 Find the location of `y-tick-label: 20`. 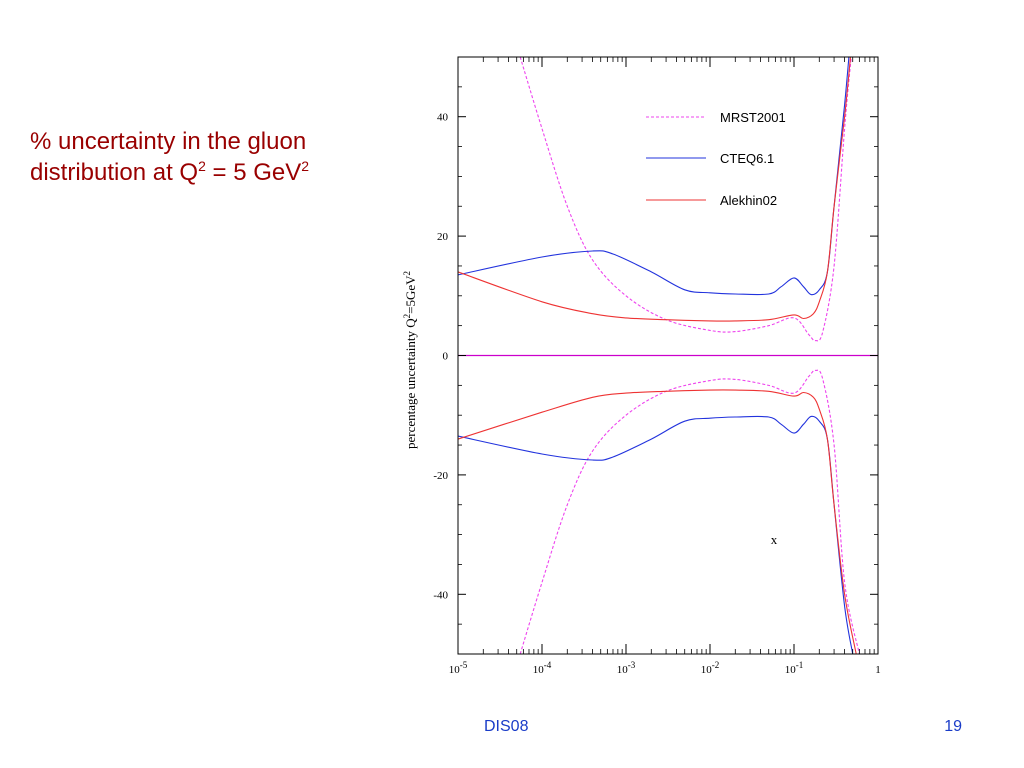

y-tick-label: 20 is located at coordinates (443, 237).